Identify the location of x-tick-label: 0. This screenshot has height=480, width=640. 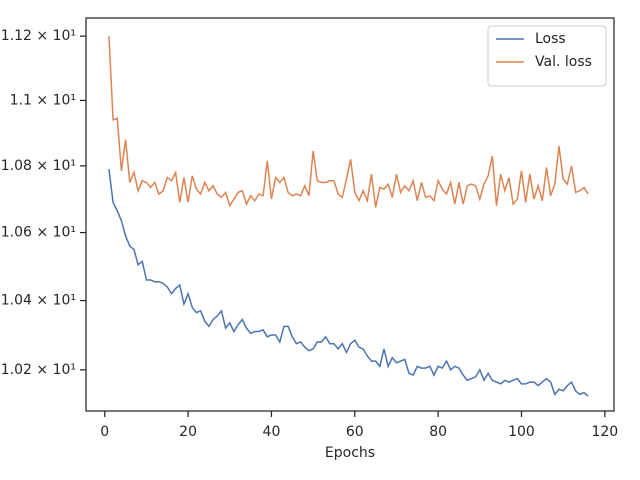
(104, 432).